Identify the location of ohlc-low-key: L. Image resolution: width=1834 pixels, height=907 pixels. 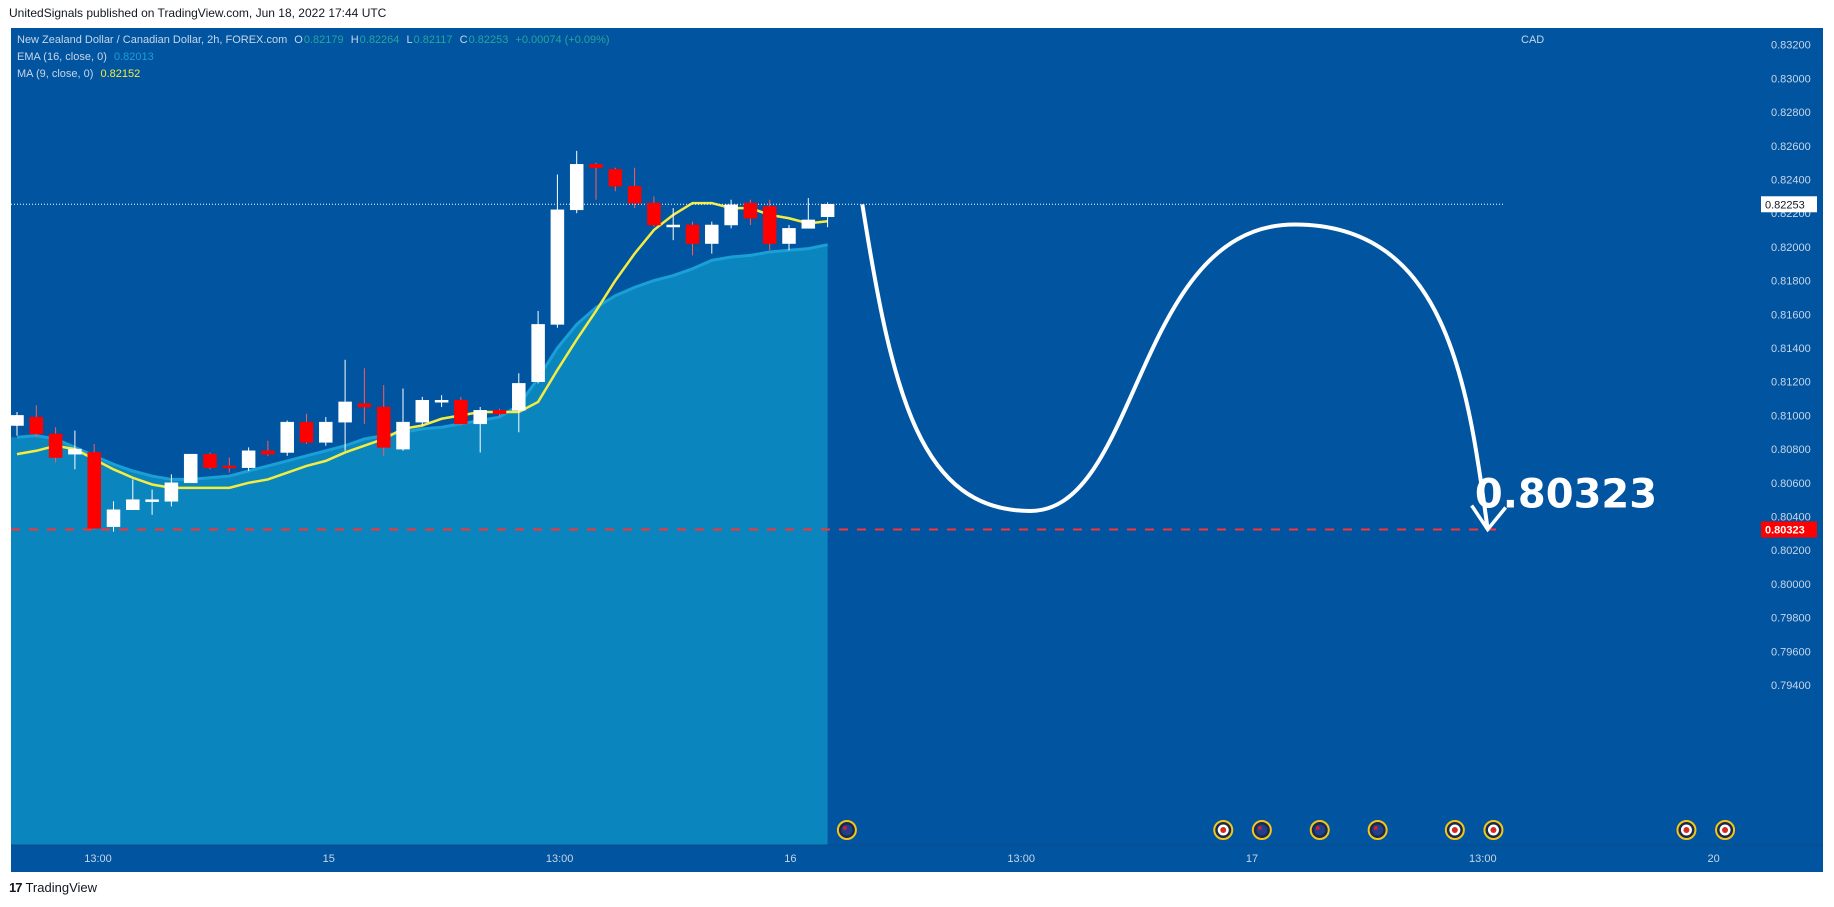
(409, 40).